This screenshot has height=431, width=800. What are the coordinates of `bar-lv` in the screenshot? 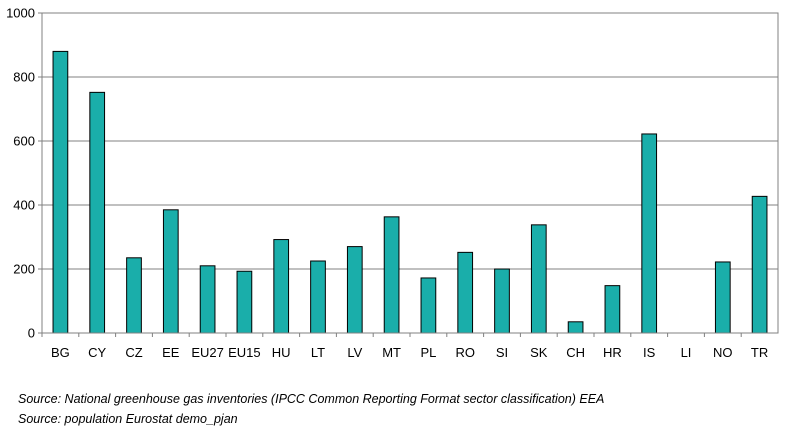 It's located at (354, 290).